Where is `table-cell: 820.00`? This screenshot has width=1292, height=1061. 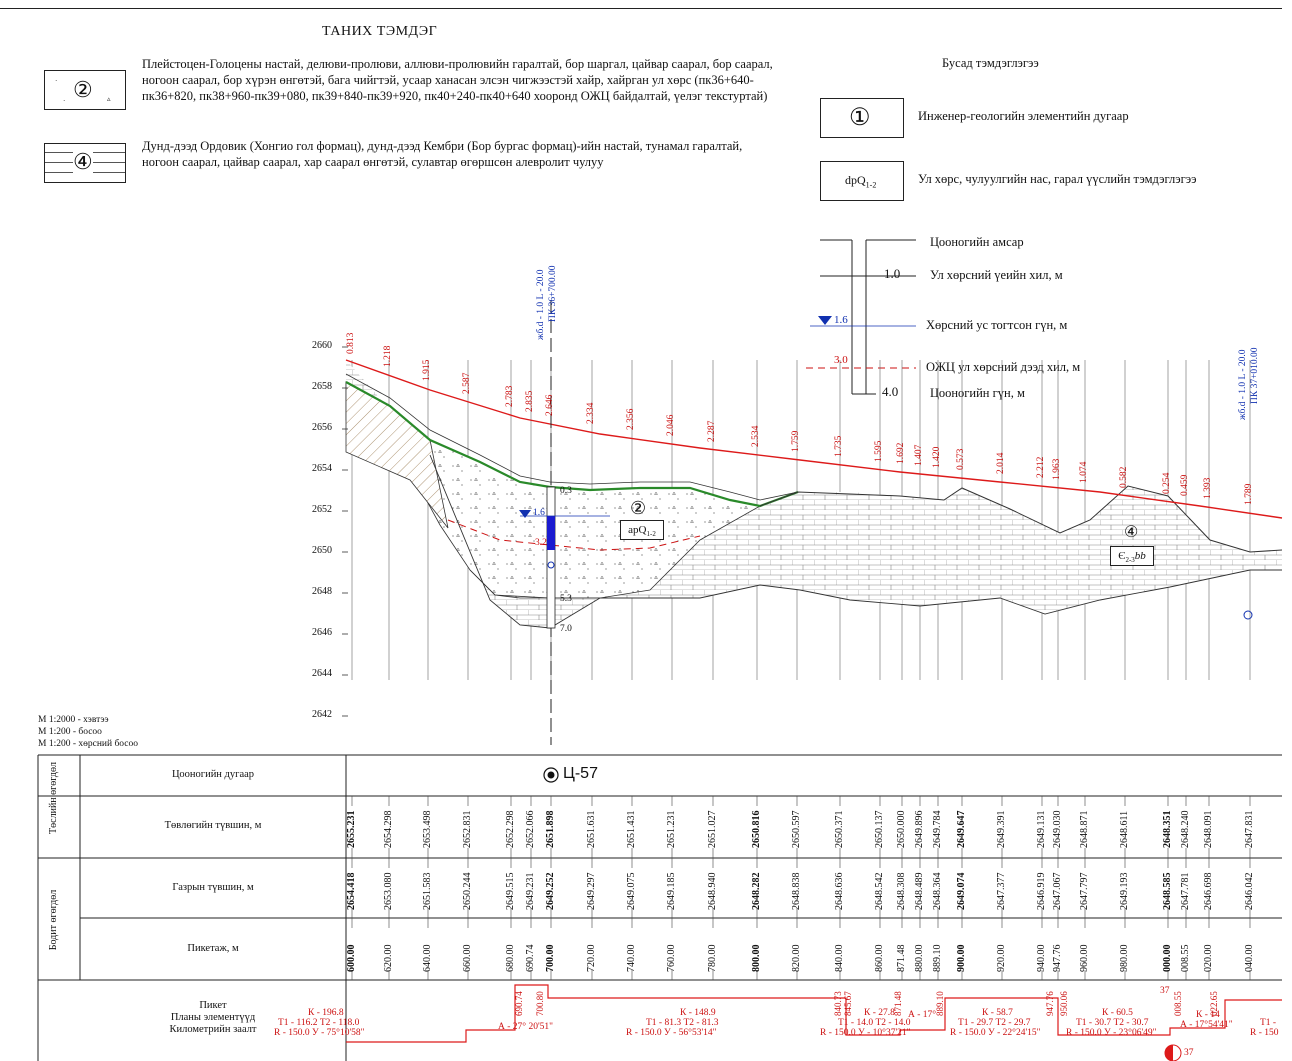 table-cell: 820.00 is located at coordinates (796, 958).